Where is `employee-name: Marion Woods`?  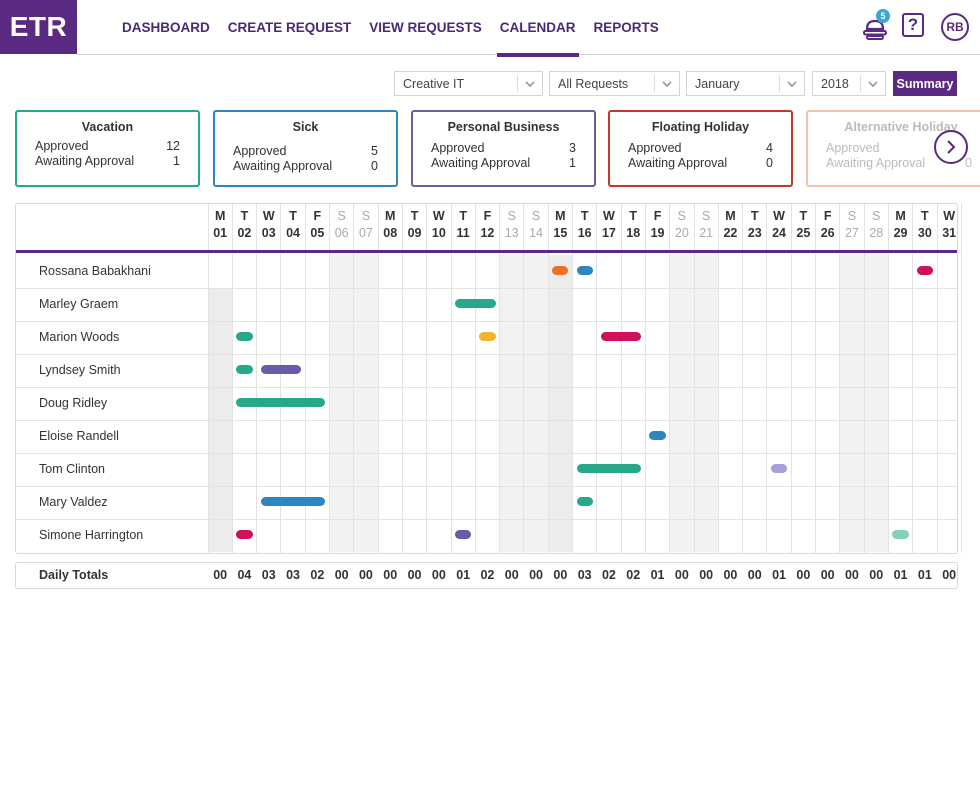
employee-name: Marion Woods is located at coordinates (79, 337).